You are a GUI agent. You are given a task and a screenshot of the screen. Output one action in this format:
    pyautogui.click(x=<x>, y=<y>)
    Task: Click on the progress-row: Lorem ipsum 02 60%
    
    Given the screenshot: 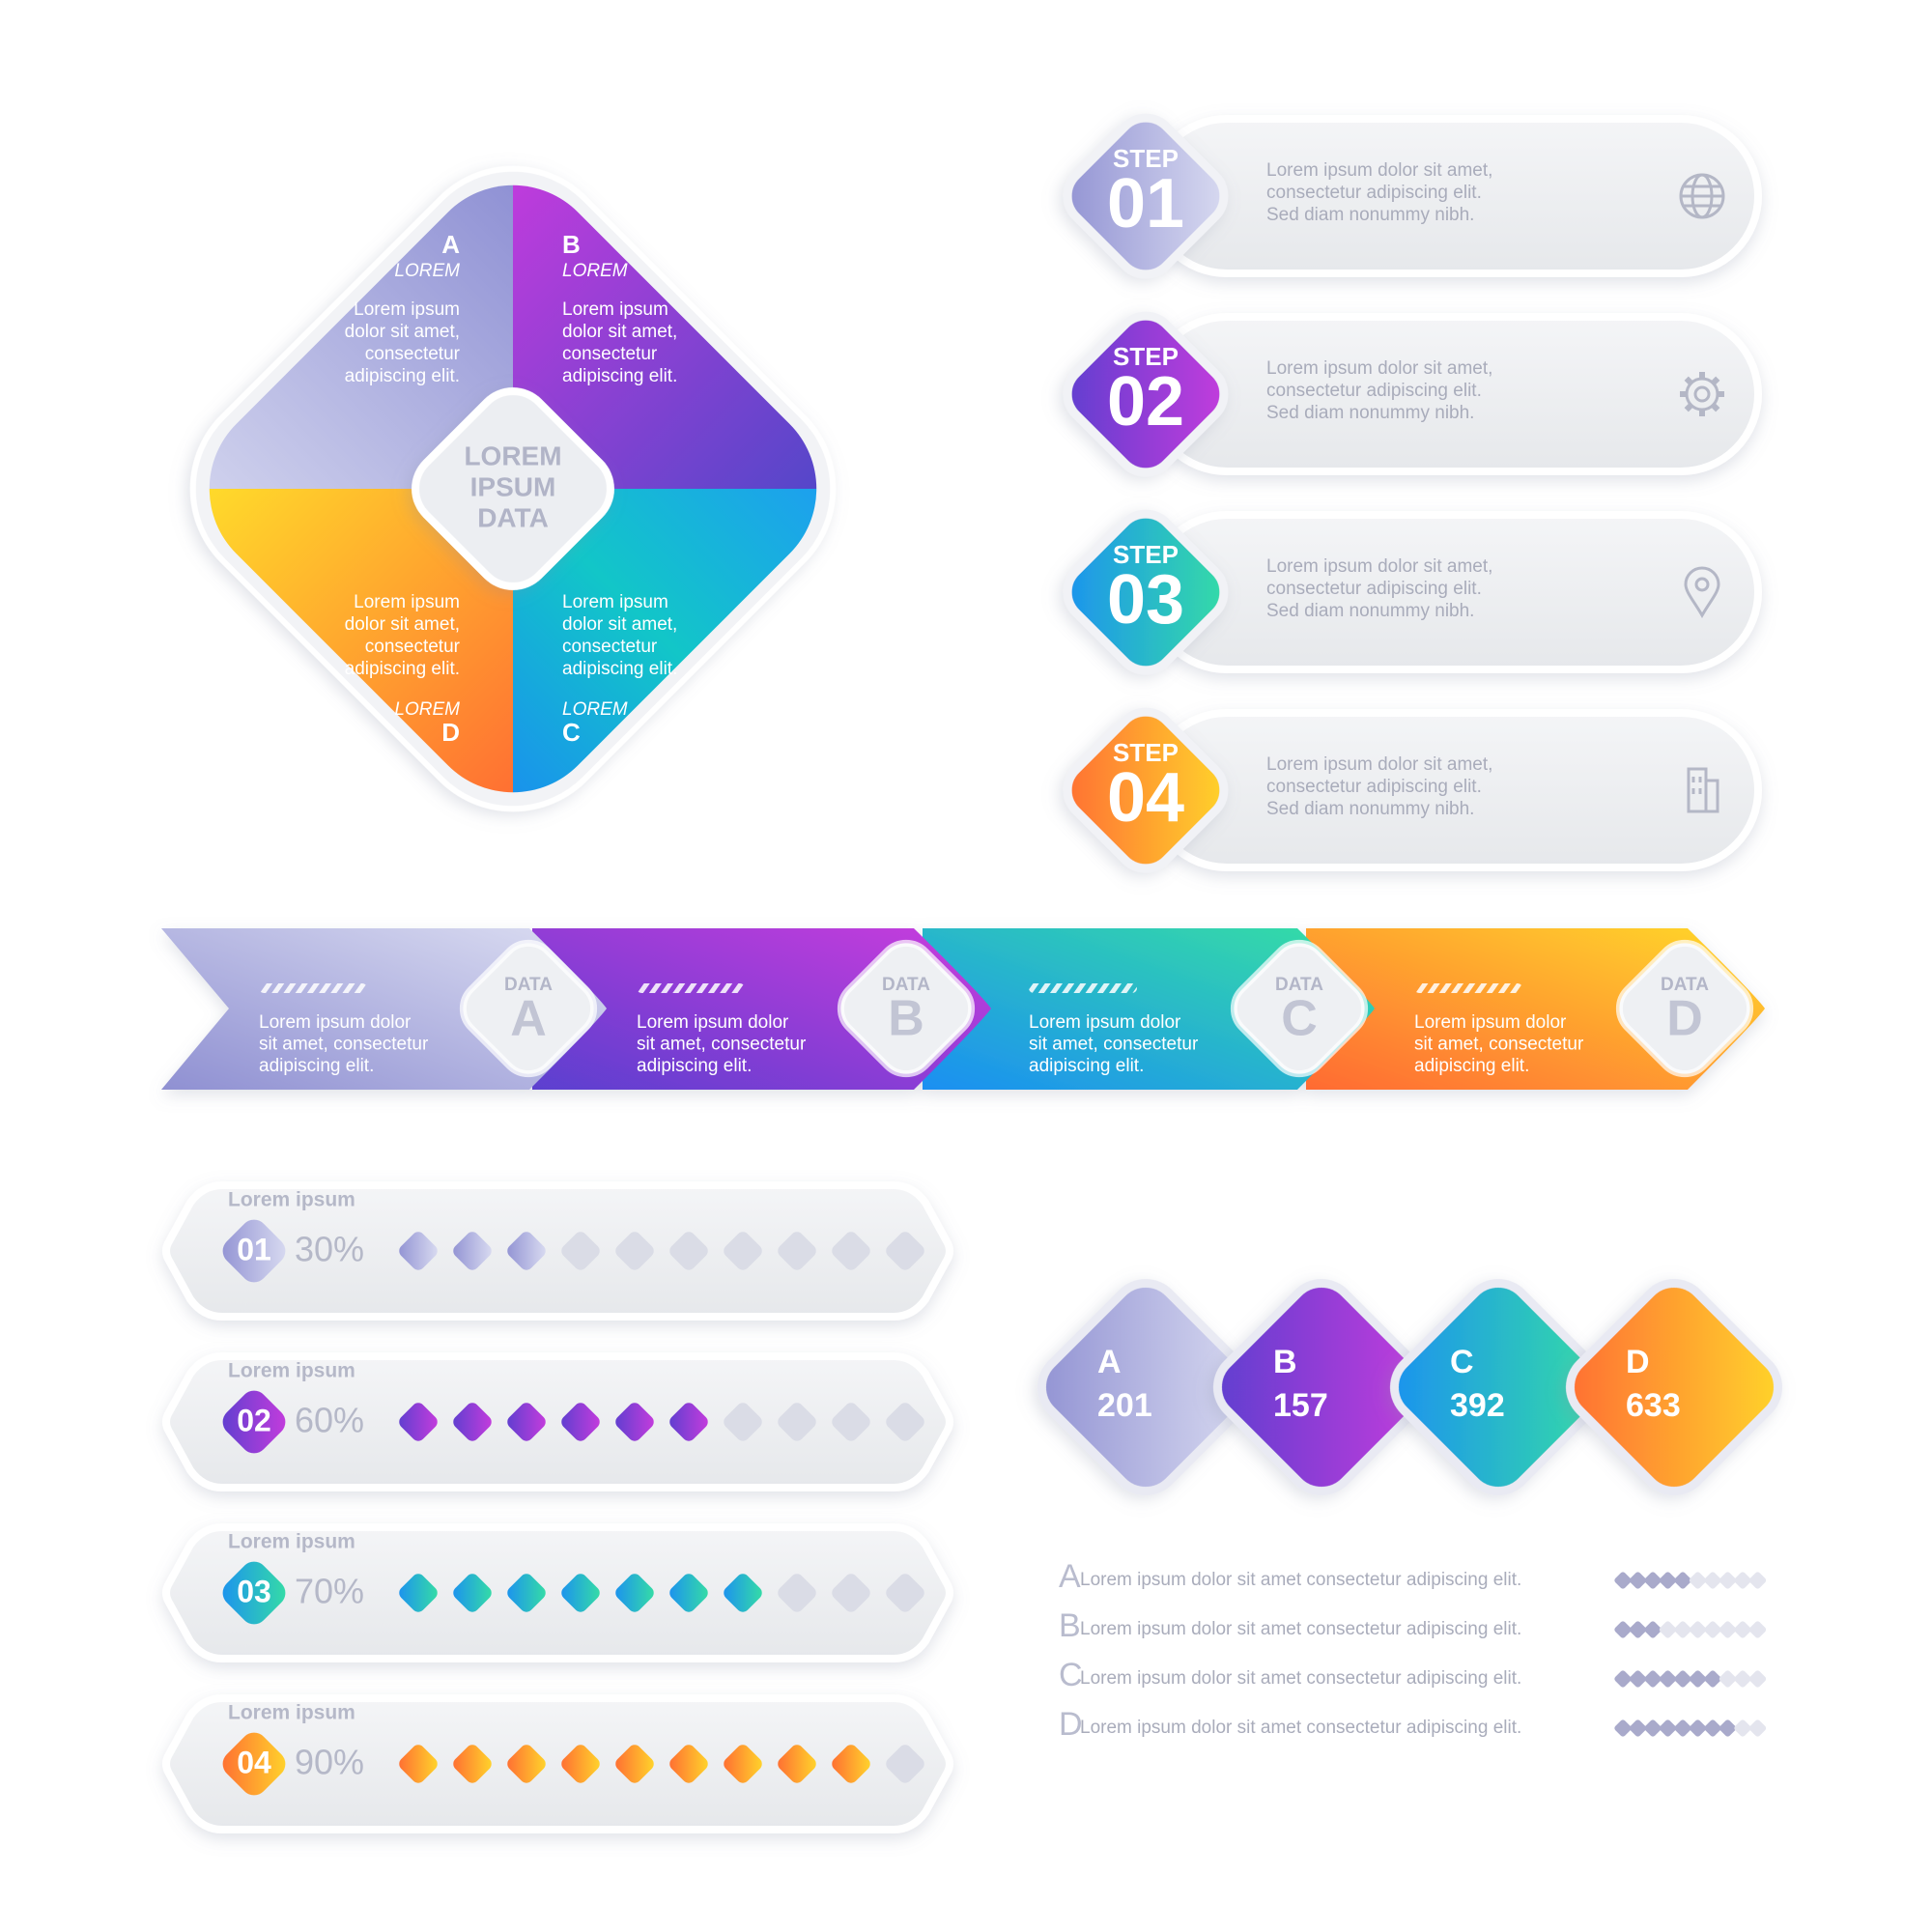 What is the action you would take?
    pyautogui.click(x=557, y=1422)
    